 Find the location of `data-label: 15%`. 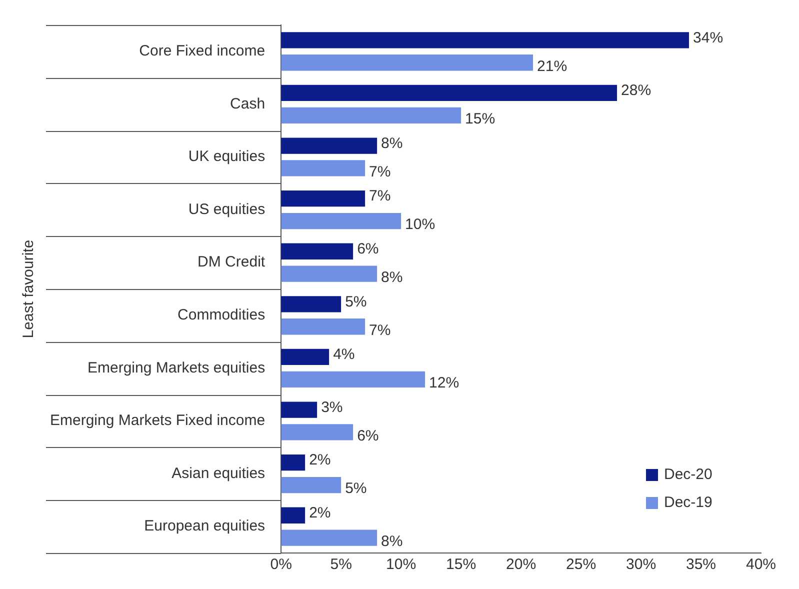

data-label: 15% is located at coordinates (480, 119).